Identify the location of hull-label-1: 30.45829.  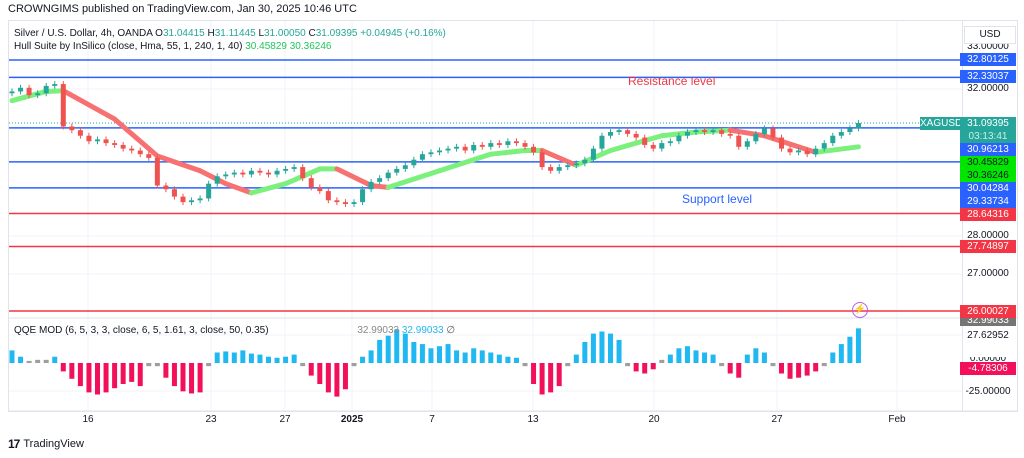
(988, 162).